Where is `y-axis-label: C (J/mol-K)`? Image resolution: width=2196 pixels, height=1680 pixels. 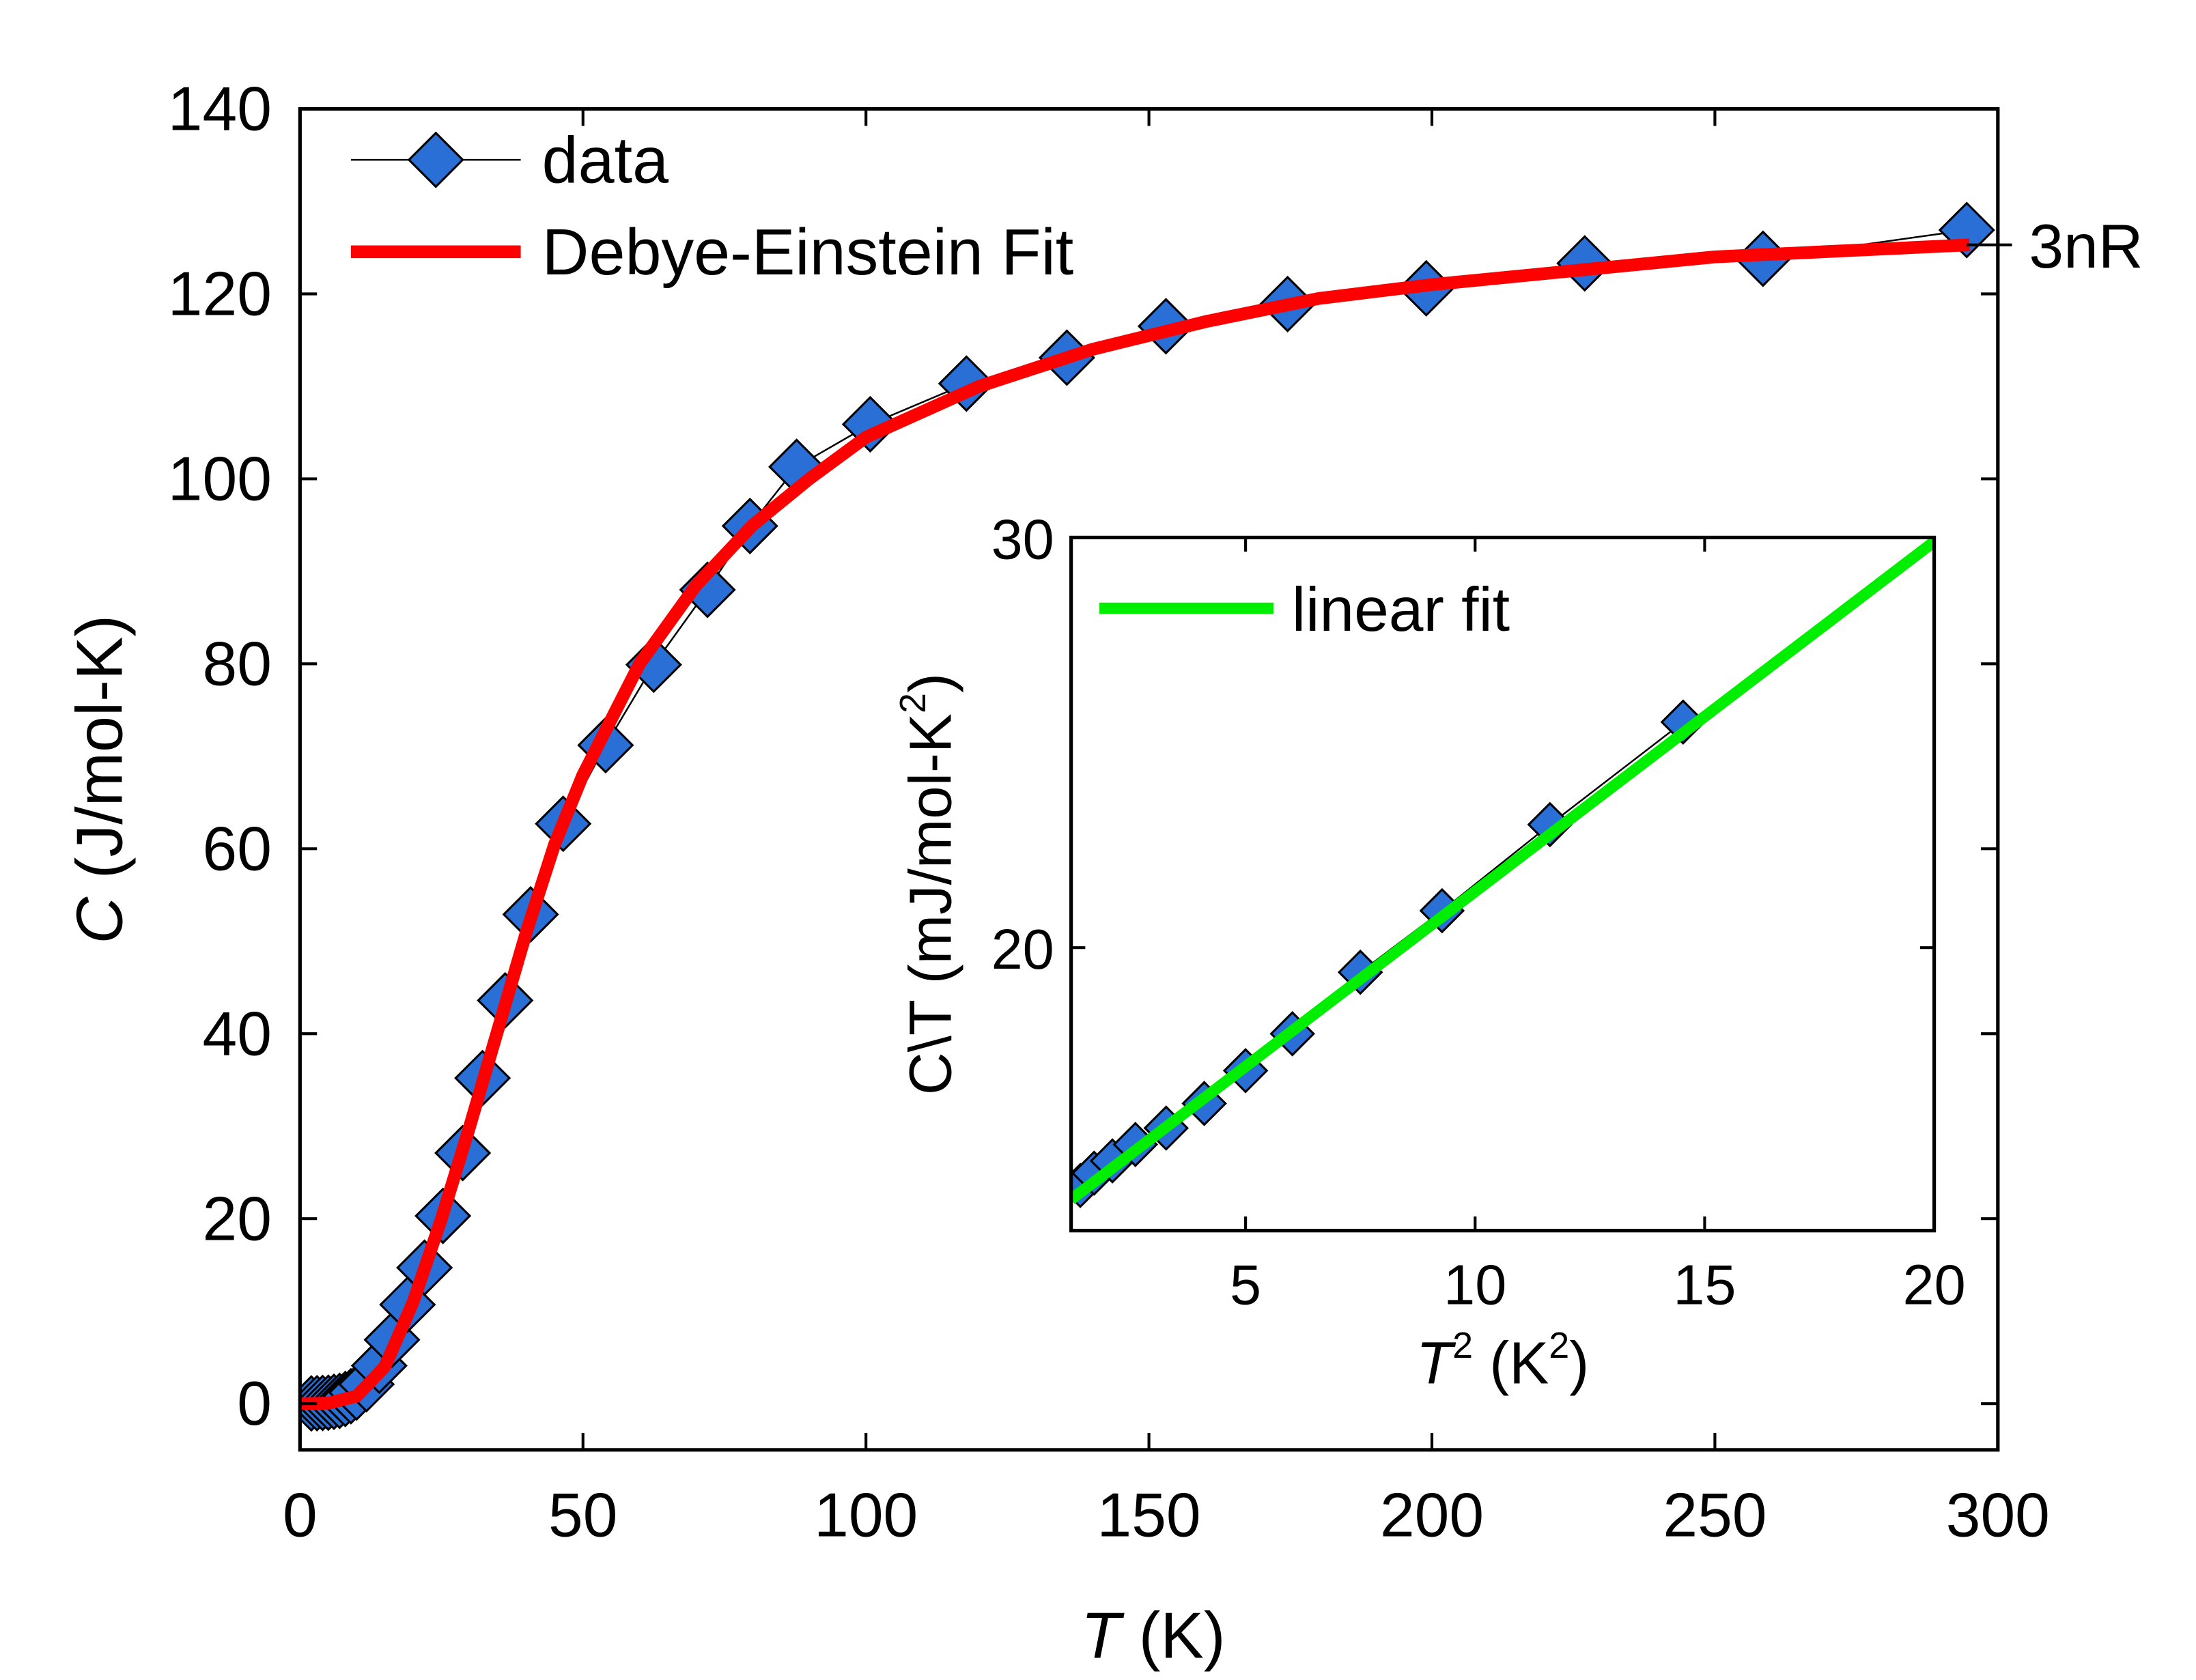
y-axis-label: C (J/mol-K) is located at coordinates (100, 779).